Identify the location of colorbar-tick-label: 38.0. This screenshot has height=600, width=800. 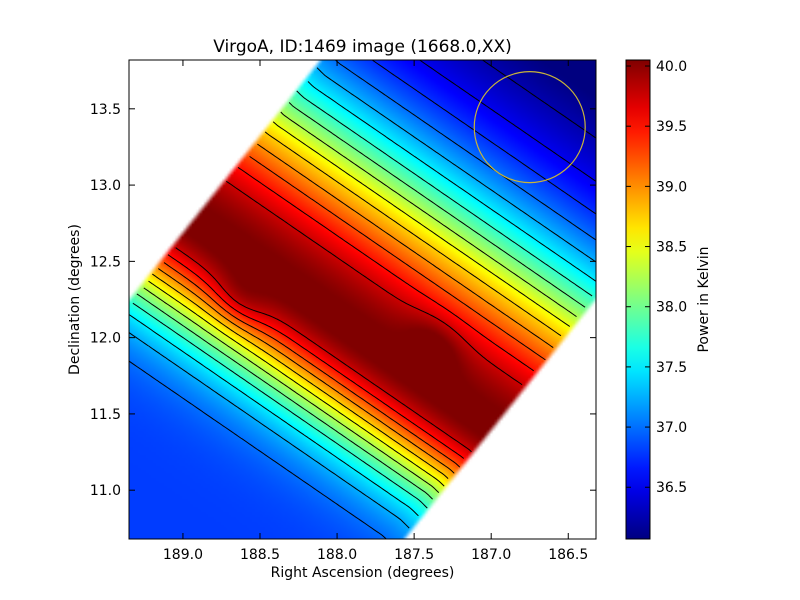
(671, 308).